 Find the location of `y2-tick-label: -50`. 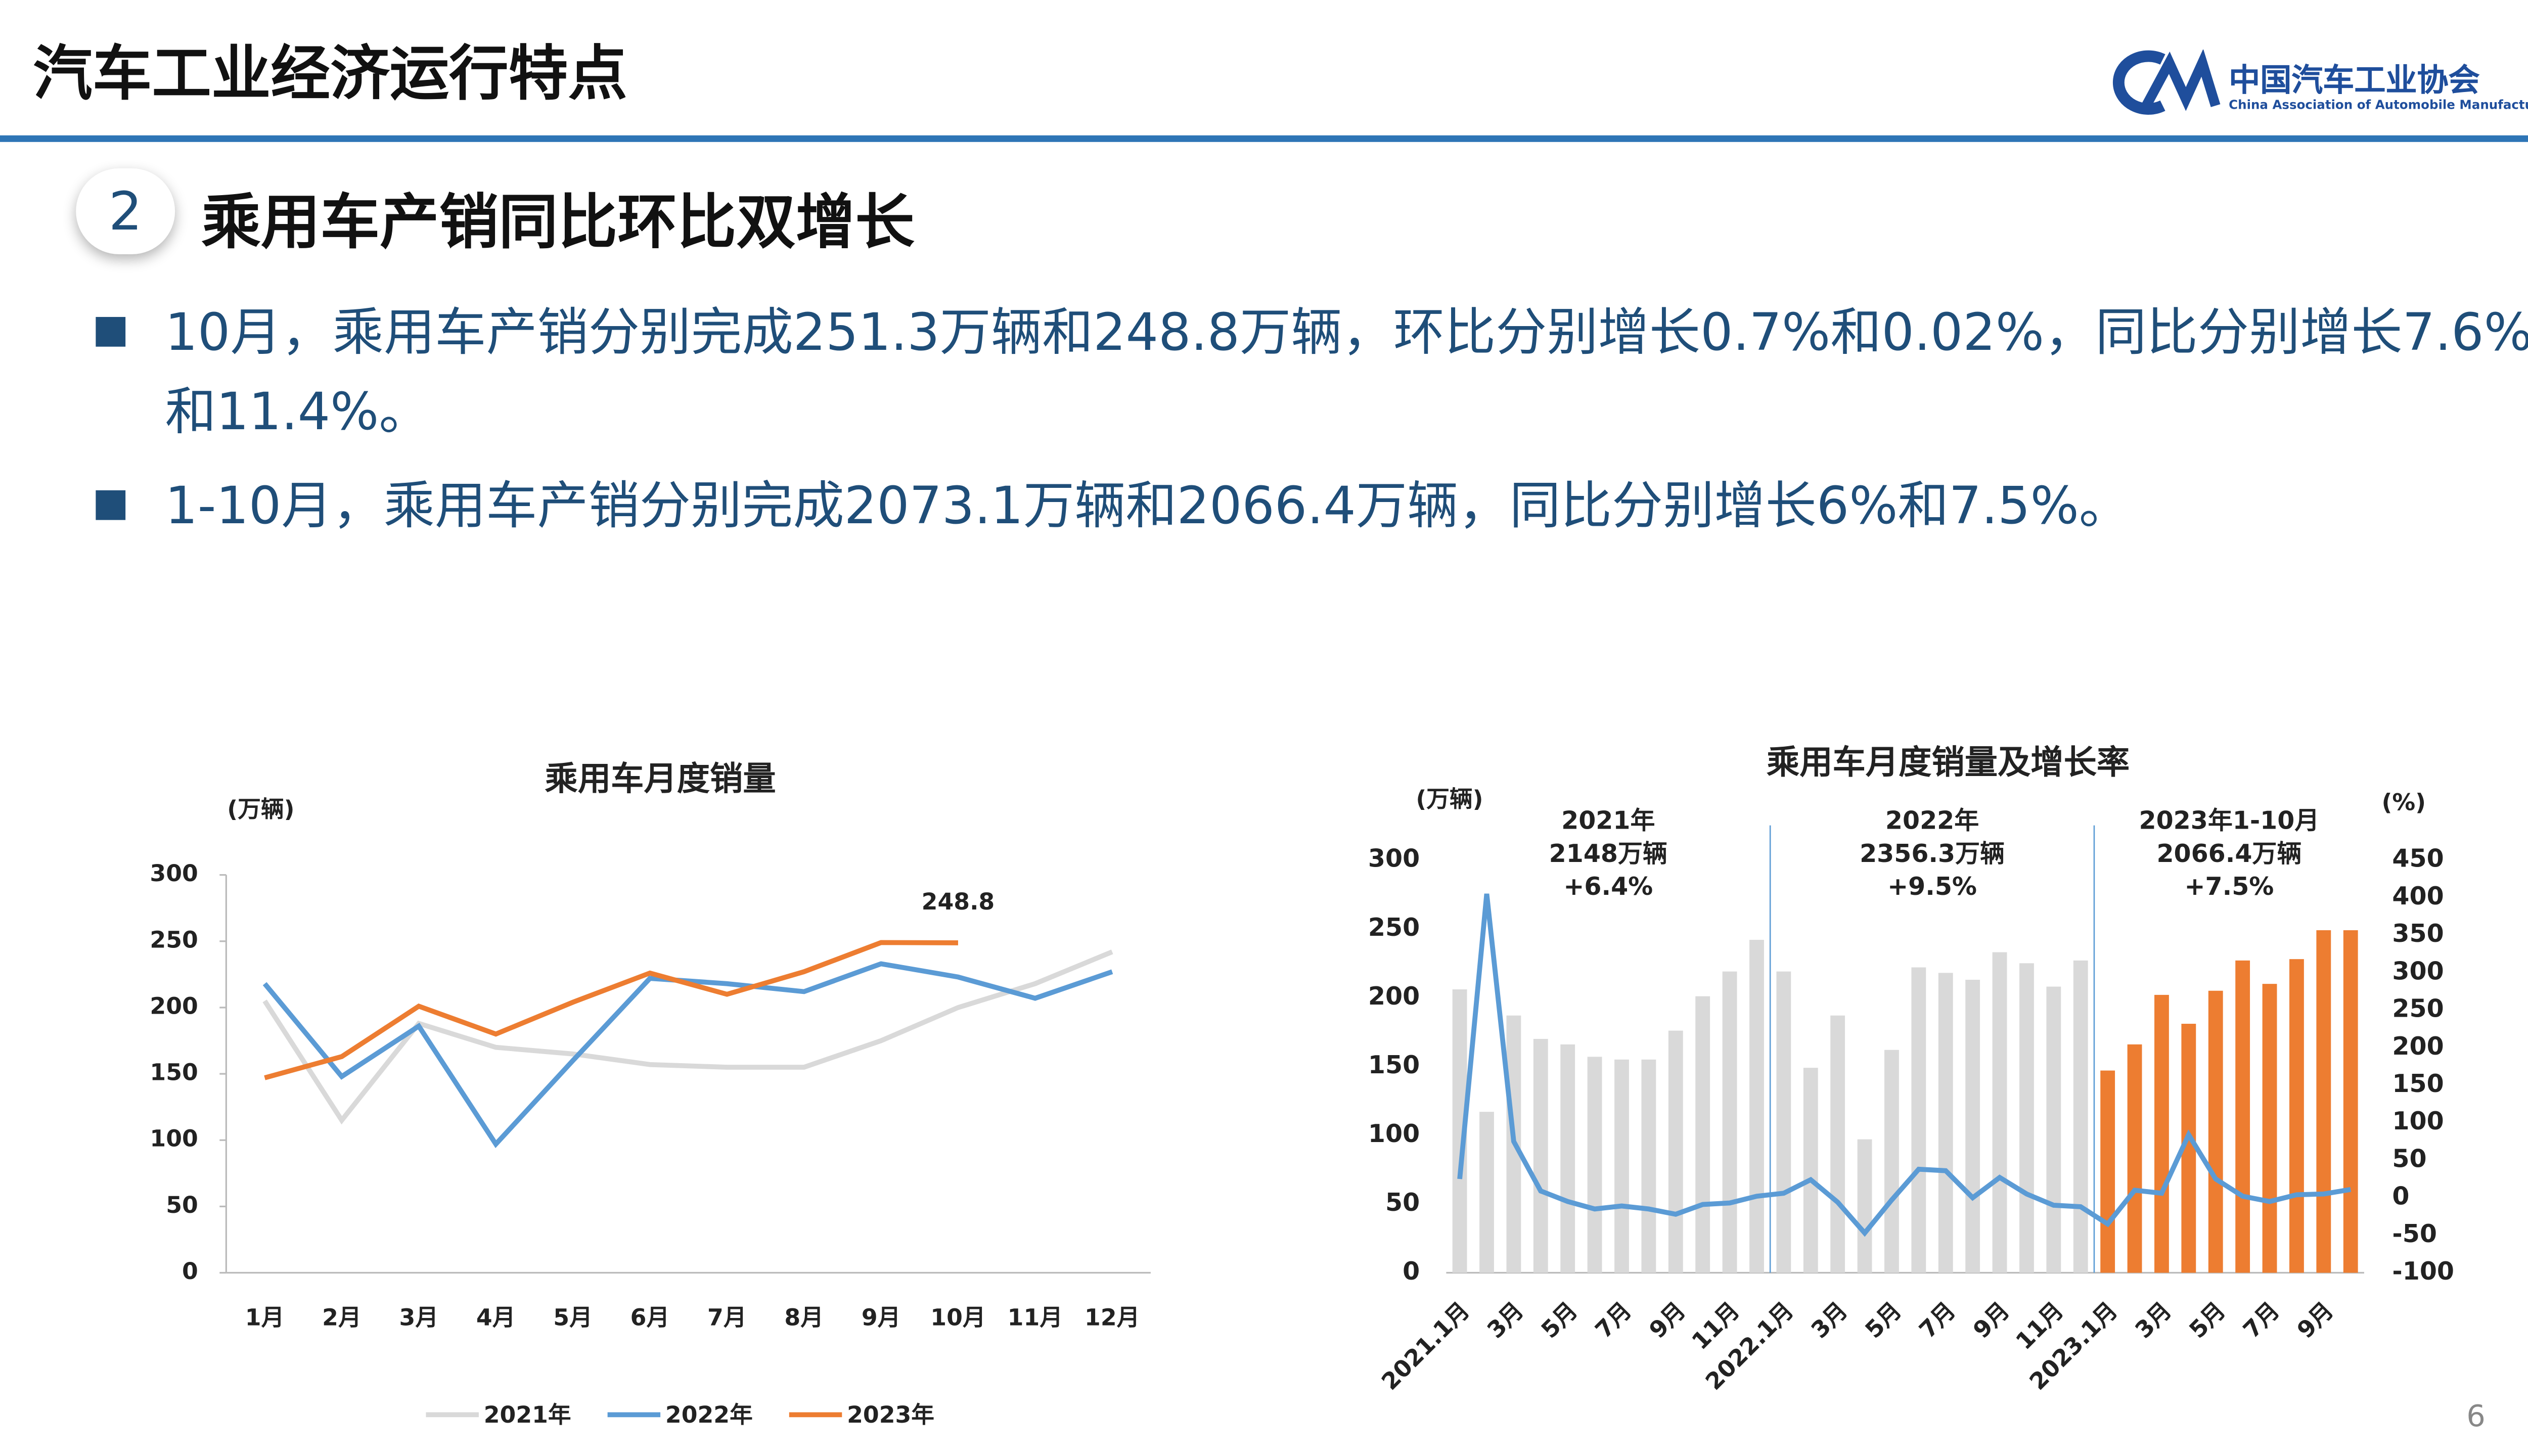

y2-tick-label: -50 is located at coordinates (2414, 1233).